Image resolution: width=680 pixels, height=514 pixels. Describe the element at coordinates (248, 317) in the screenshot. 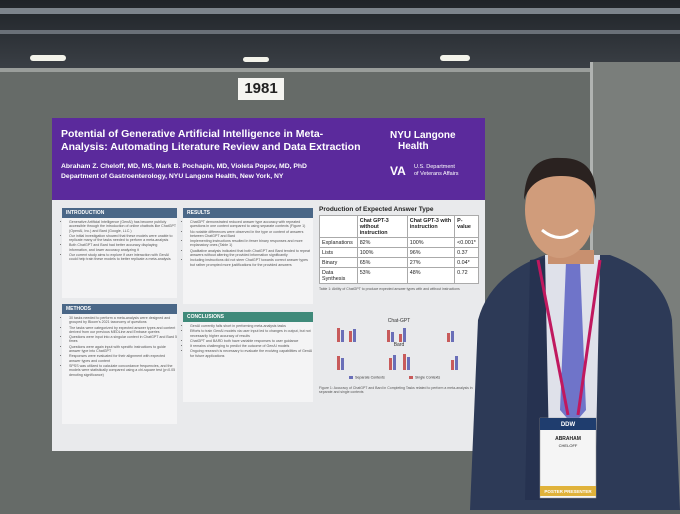

I see `section-heading: CONCLUSIONS` at that location.